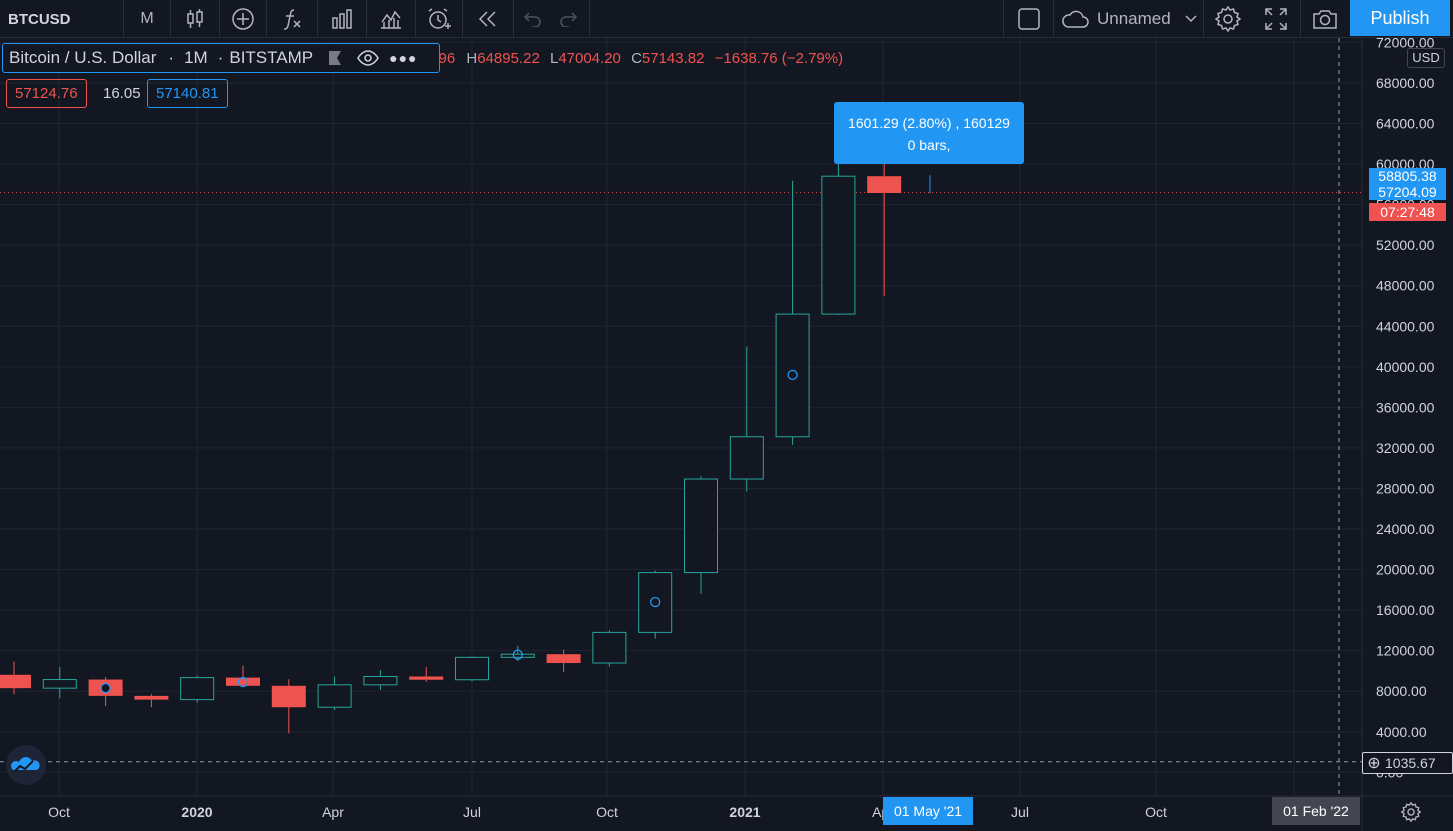  Describe the element at coordinates (1405, 42) in the screenshot. I see `price-tick-label: 72000.00` at that location.